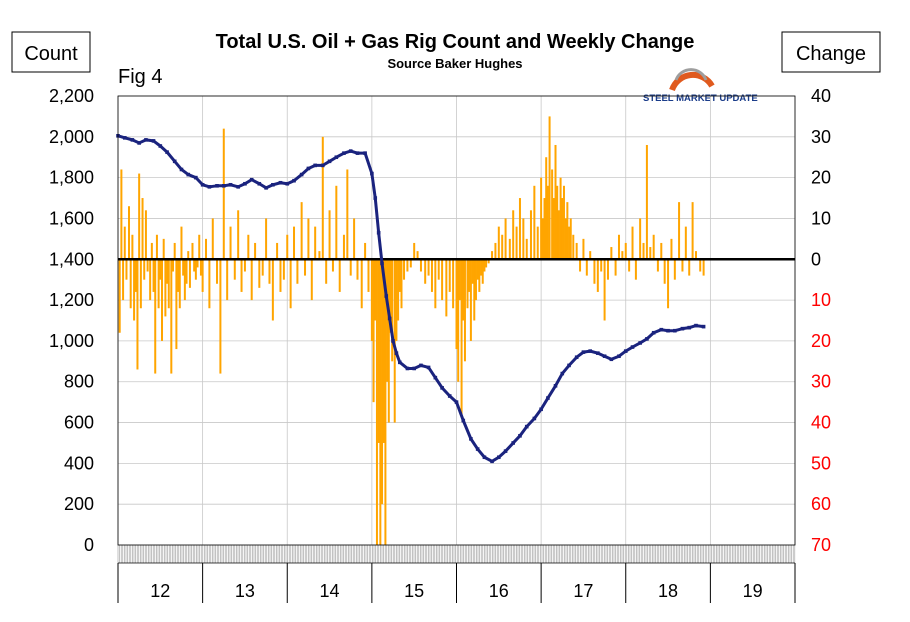  I want to click on count-label-box, so click(51, 52).